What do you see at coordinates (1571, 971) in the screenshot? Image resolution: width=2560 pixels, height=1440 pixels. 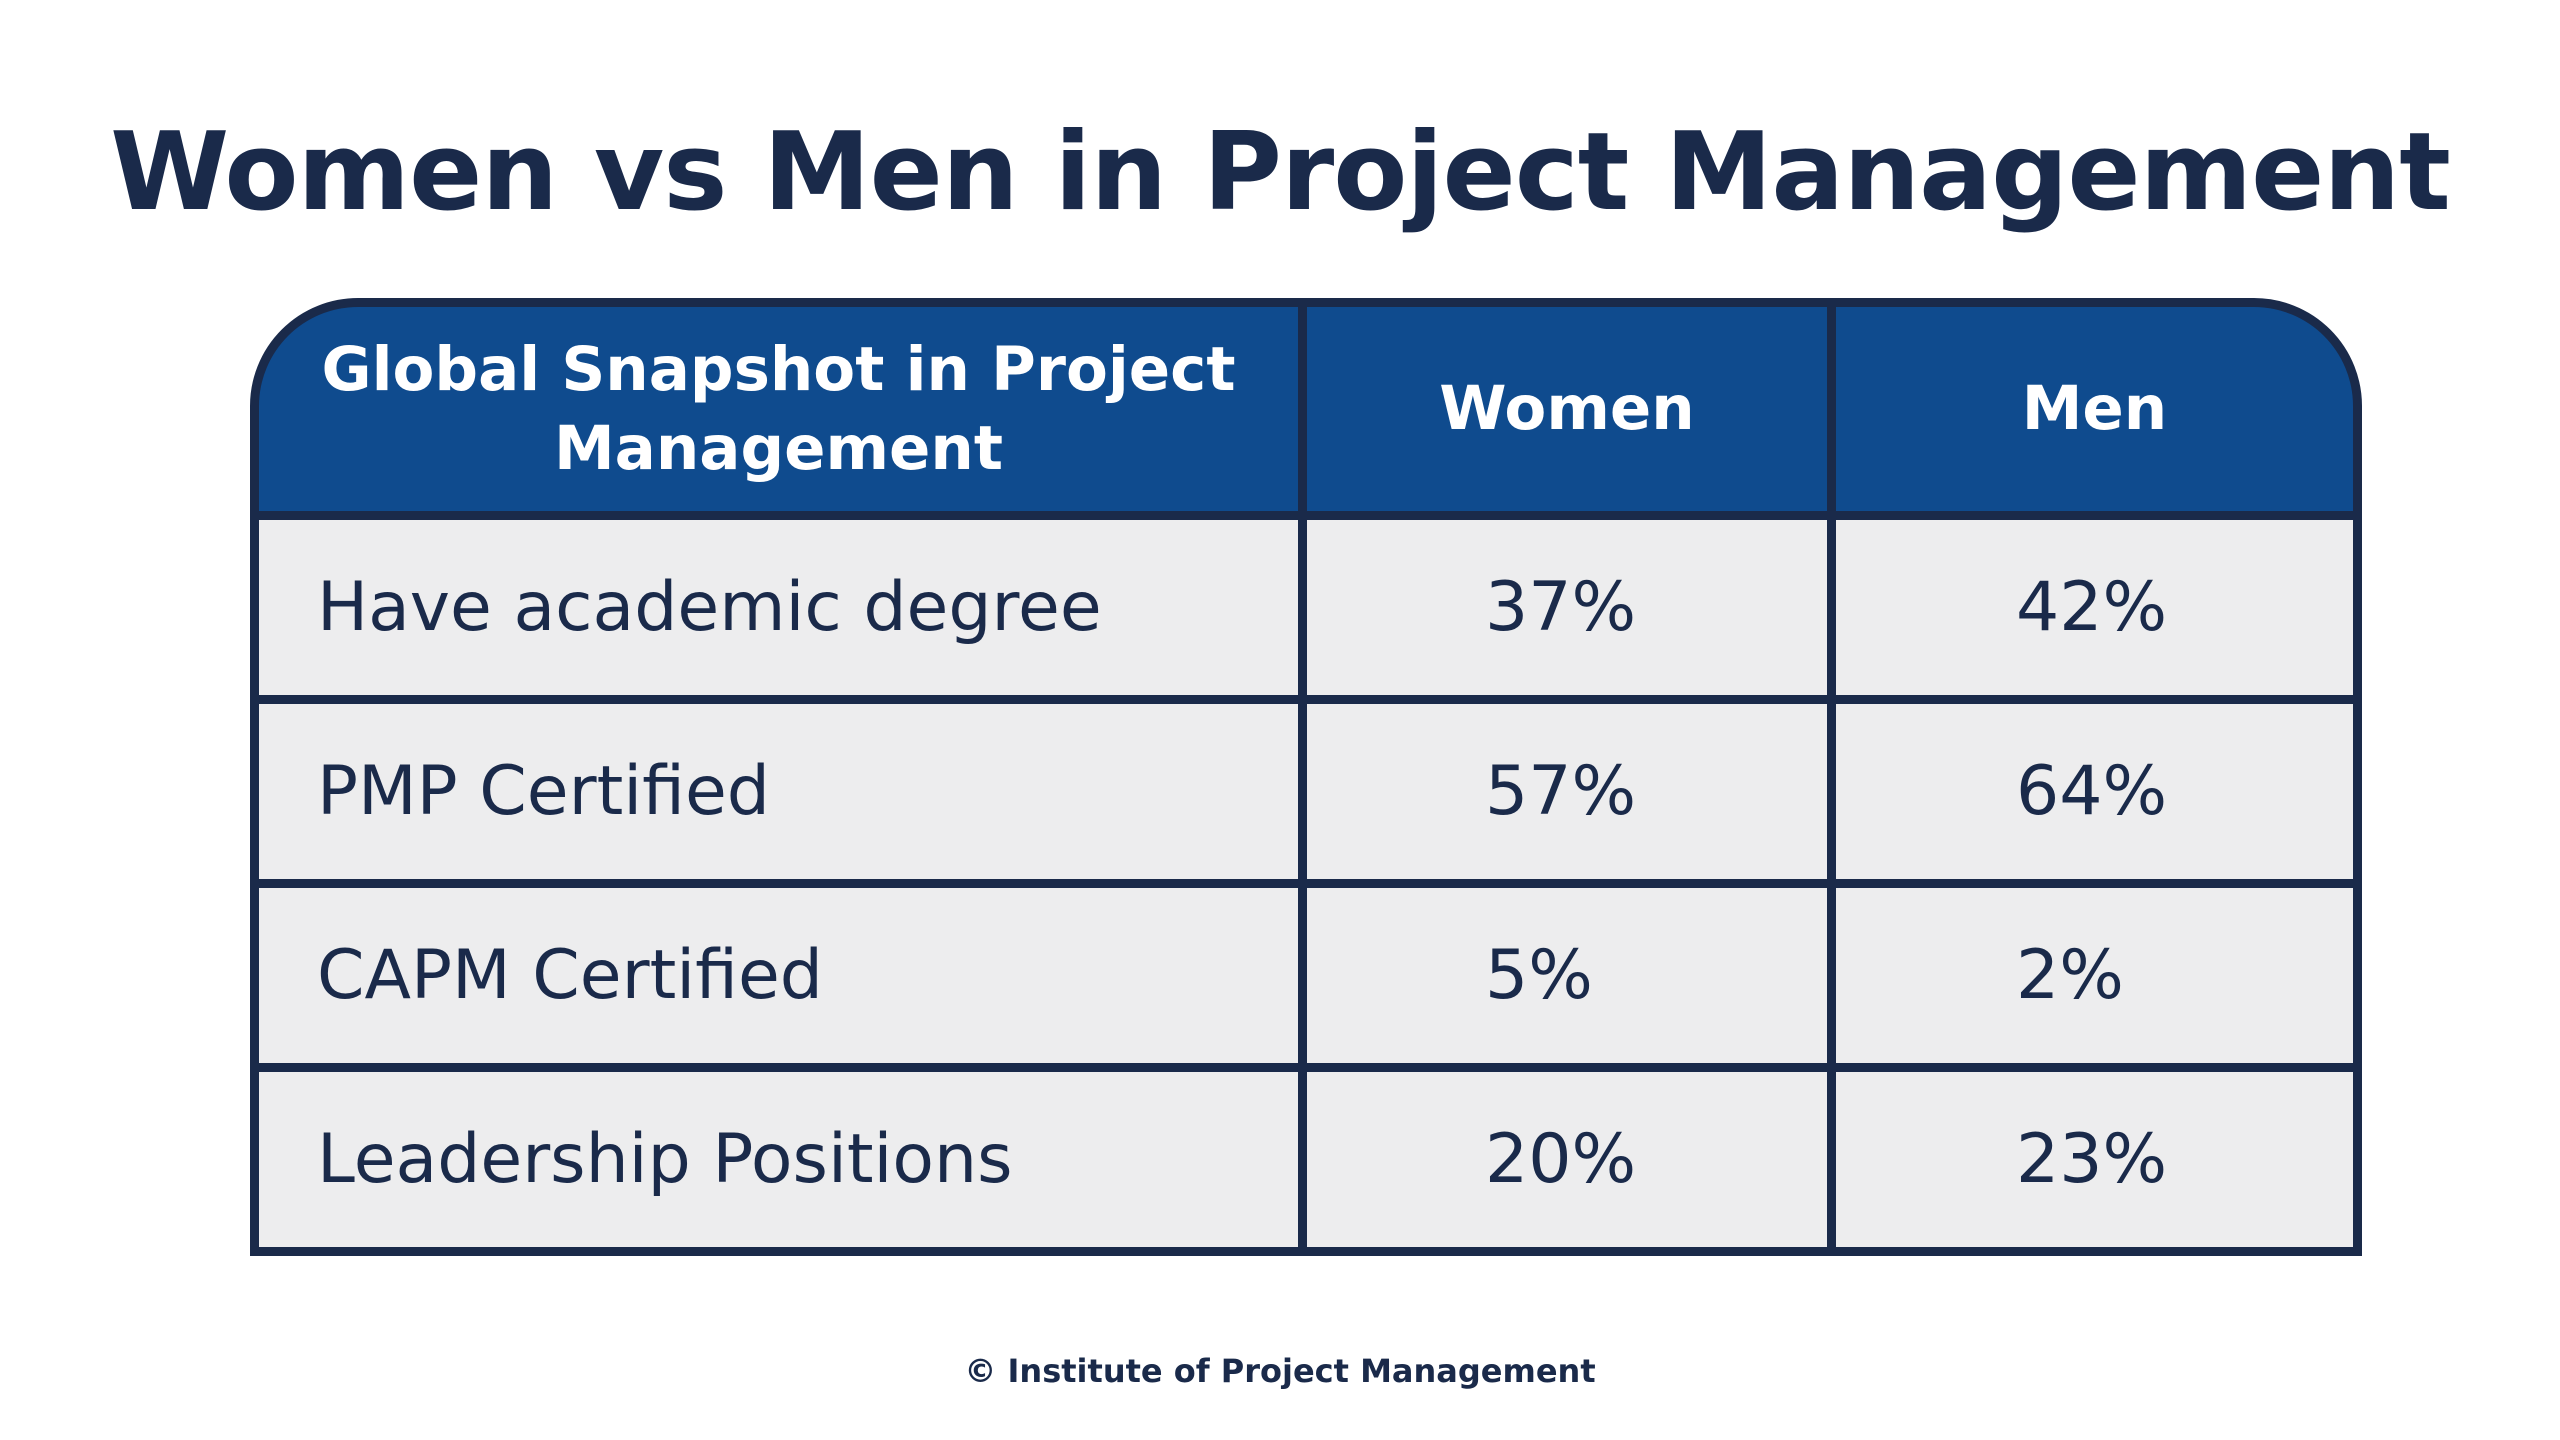 I see `women-value: 5%` at bounding box center [1571, 971].